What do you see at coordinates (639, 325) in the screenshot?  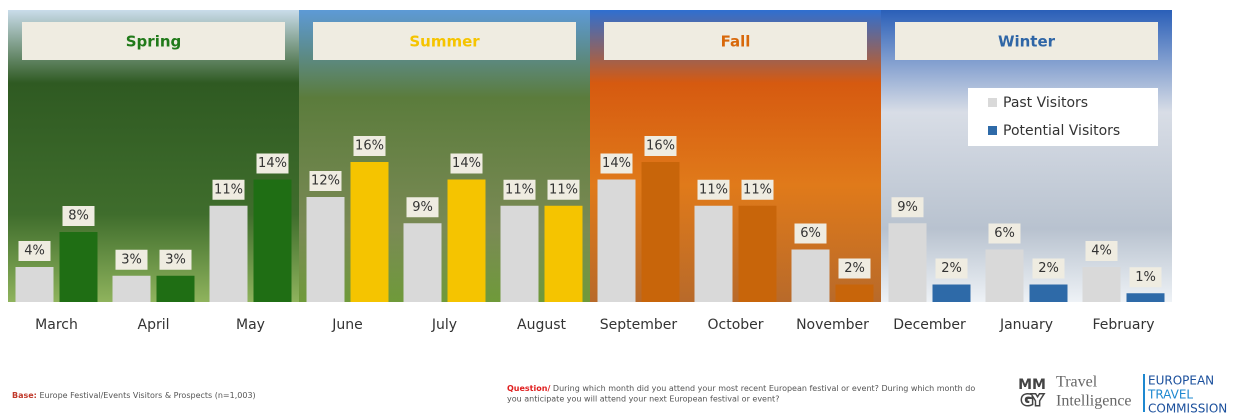 I see `x-tick-label: September` at bounding box center [639, 325].